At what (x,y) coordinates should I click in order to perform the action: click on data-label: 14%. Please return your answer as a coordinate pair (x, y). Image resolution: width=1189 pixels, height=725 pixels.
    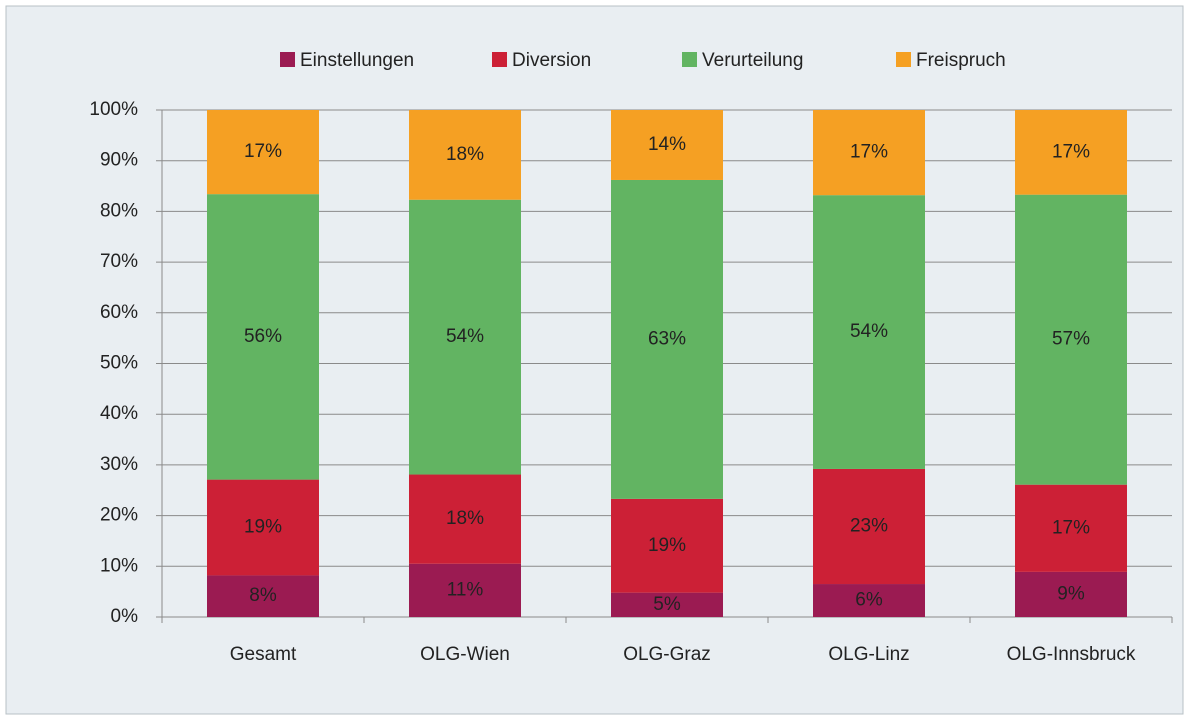
    Looking at the image, I should click on (667, 144).